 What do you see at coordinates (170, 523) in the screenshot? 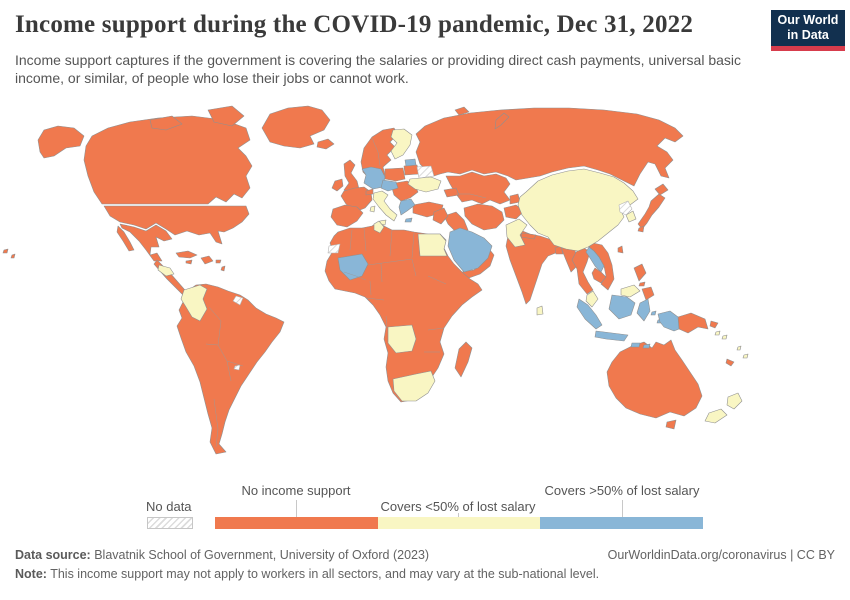
I see `legend-no-data-swatch` at bounding box center [170, 523].